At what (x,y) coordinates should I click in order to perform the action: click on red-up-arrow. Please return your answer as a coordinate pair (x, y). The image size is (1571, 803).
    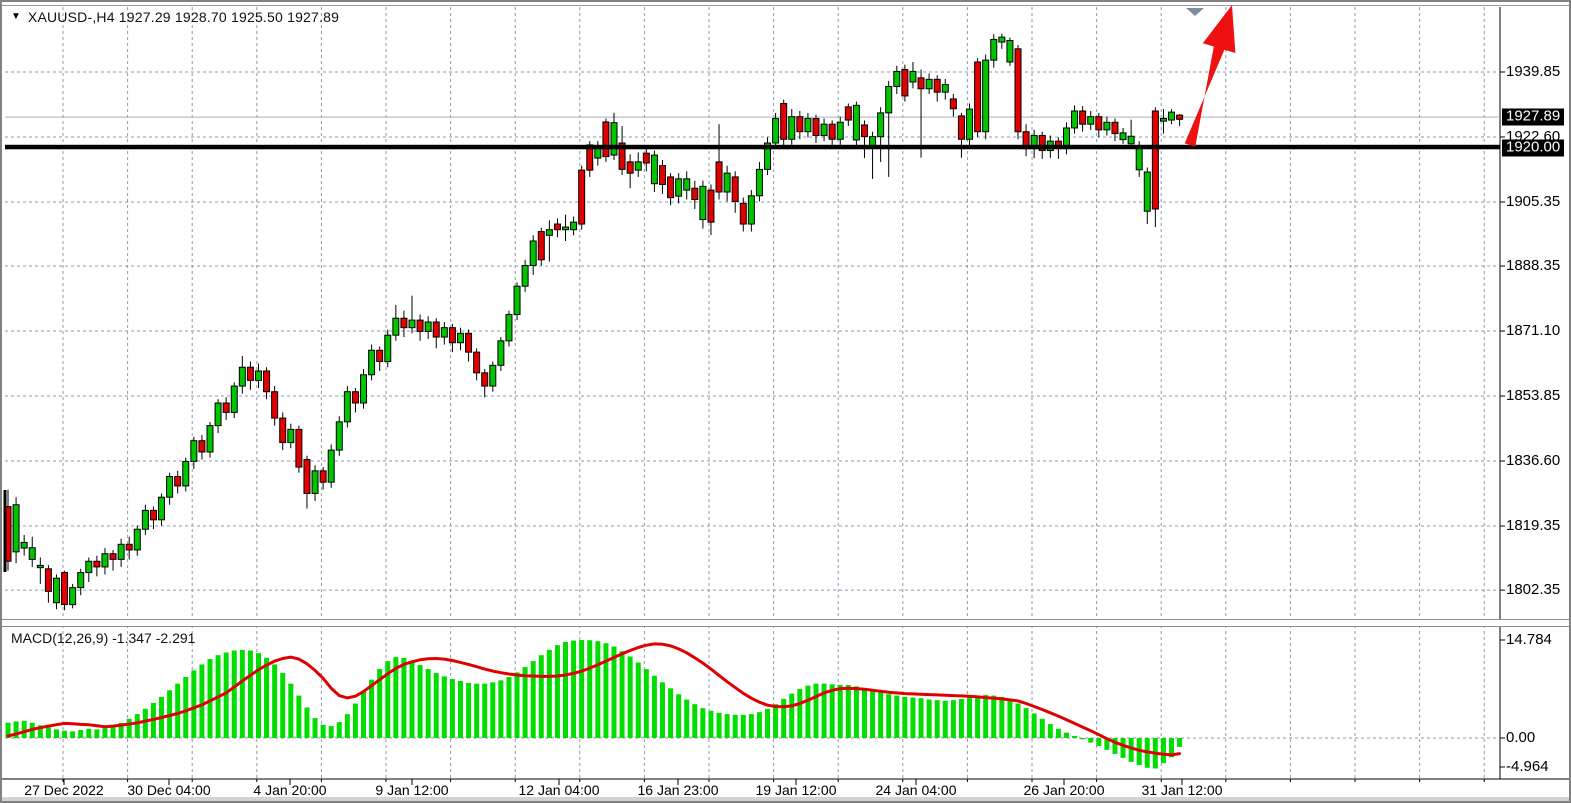
    Looking at the image, I should click on (1210, 76).